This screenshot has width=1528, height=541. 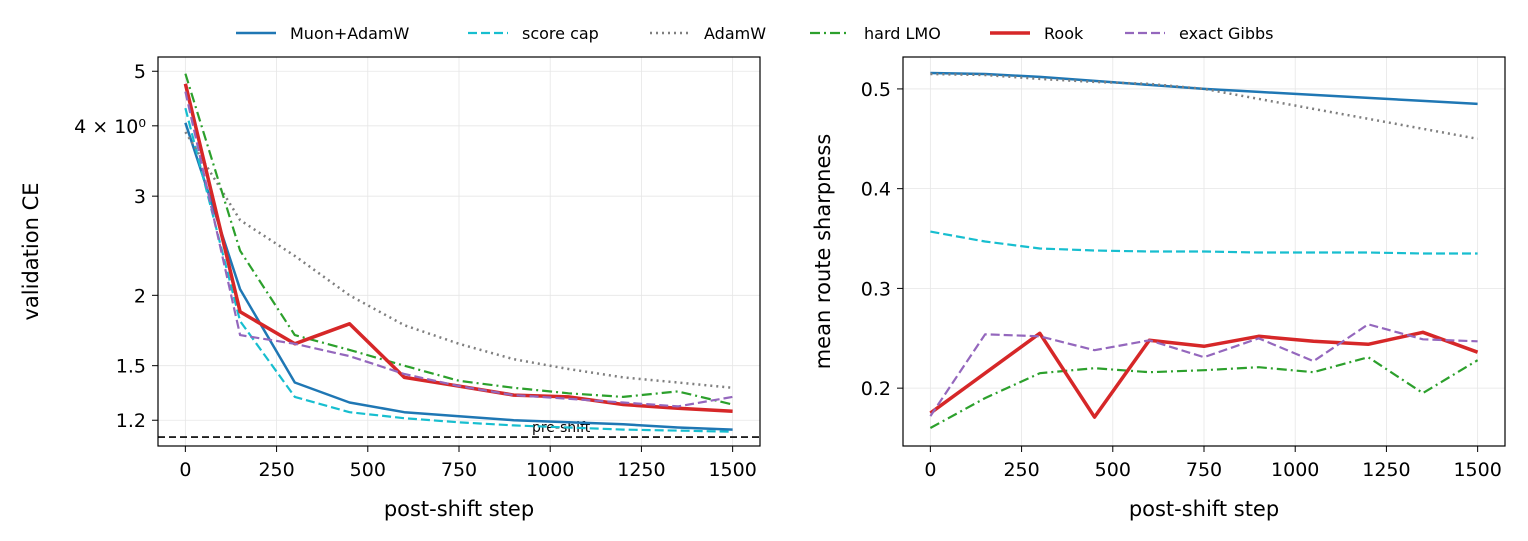 I want to click on series-line-adamw, so click(x=1204, y=106).